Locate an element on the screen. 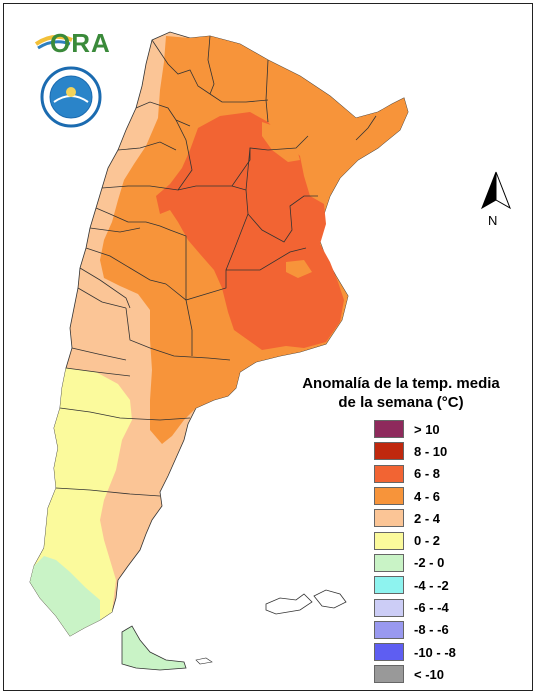 This screenshot has height=696, width=538. legend-label: -10 - -8 is located at coordinates (435, 652).